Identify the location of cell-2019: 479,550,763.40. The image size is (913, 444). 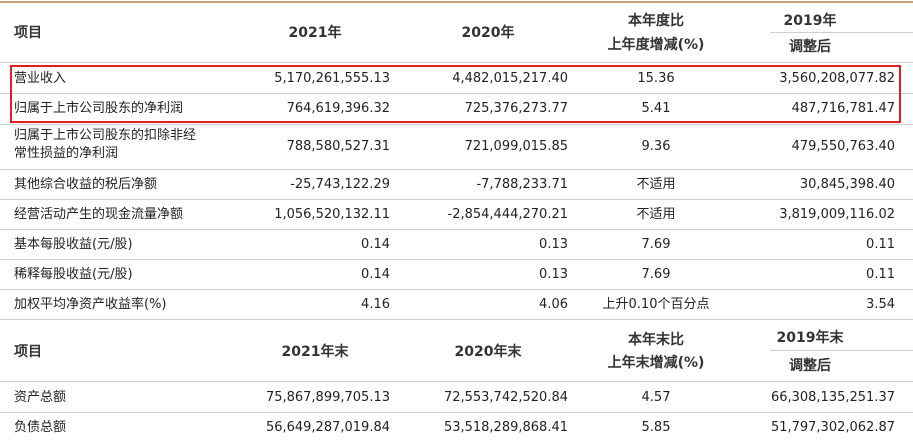
(843, 146).